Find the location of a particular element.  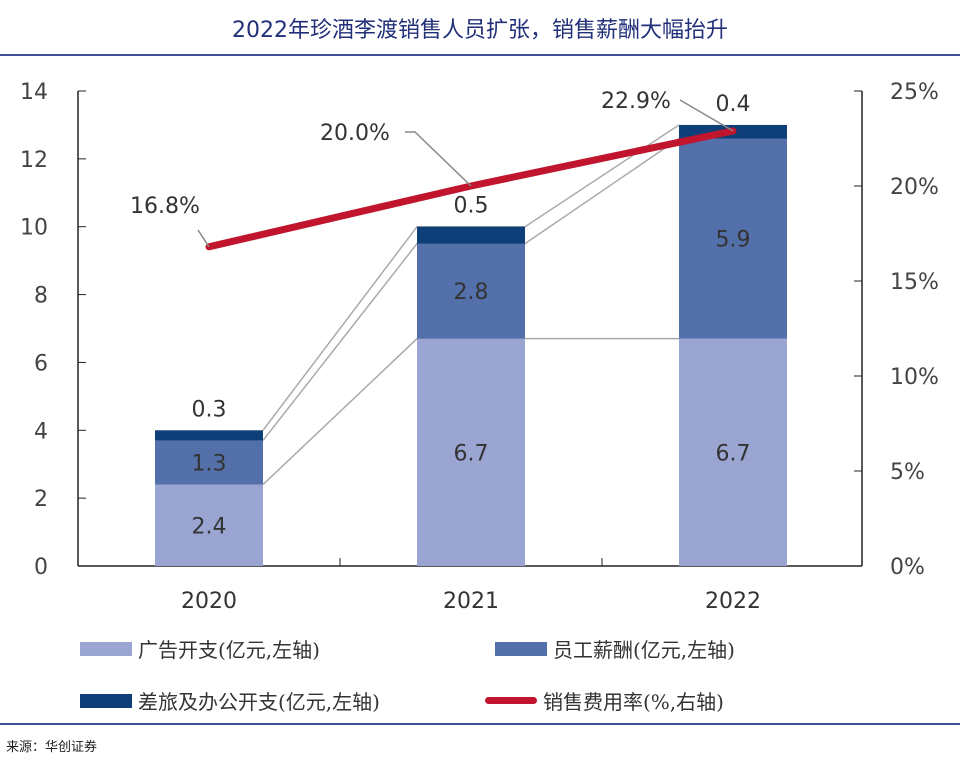

legend-item-salary: 员工薪酬(亿元,左轴) is located at coordinates (615, 648).